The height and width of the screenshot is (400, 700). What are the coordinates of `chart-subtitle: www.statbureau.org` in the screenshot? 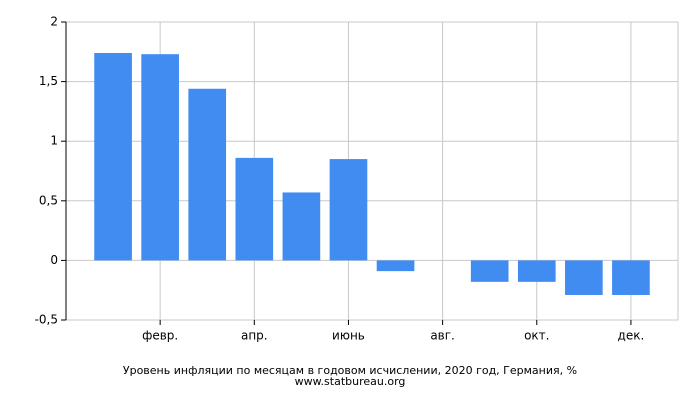 It's located at (350, 381).